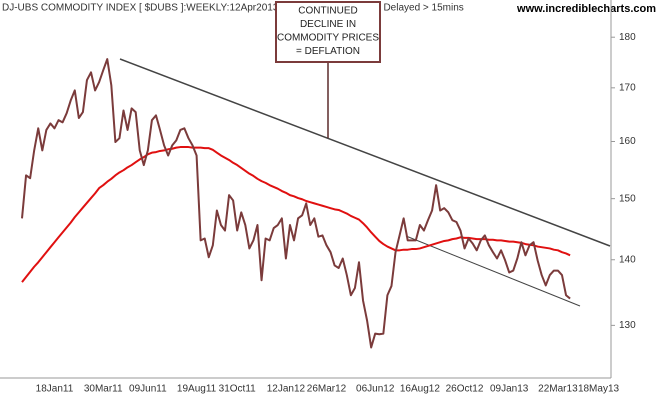 This screenshot has height=400, width=660. I want to click on x-tick-label: 18May13, so click(599, 389).